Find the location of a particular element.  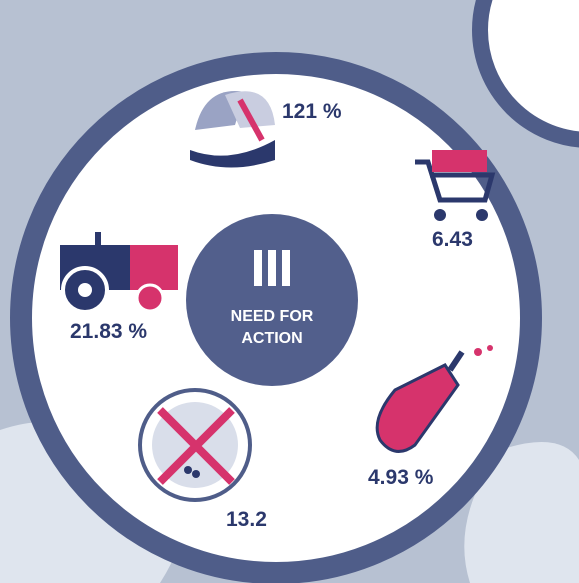

center-label: NEED FOR ACTION is located at coordinates (272, 327).